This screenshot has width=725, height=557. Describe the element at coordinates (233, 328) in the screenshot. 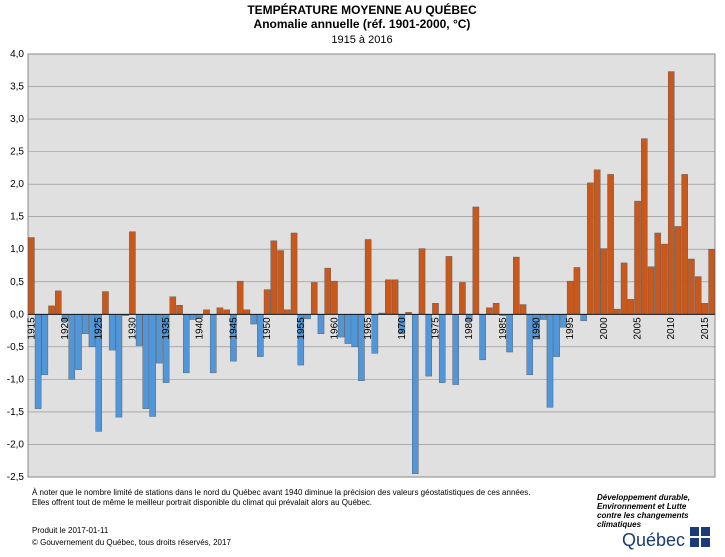

I see `x-tick-label: 1945` at that location.